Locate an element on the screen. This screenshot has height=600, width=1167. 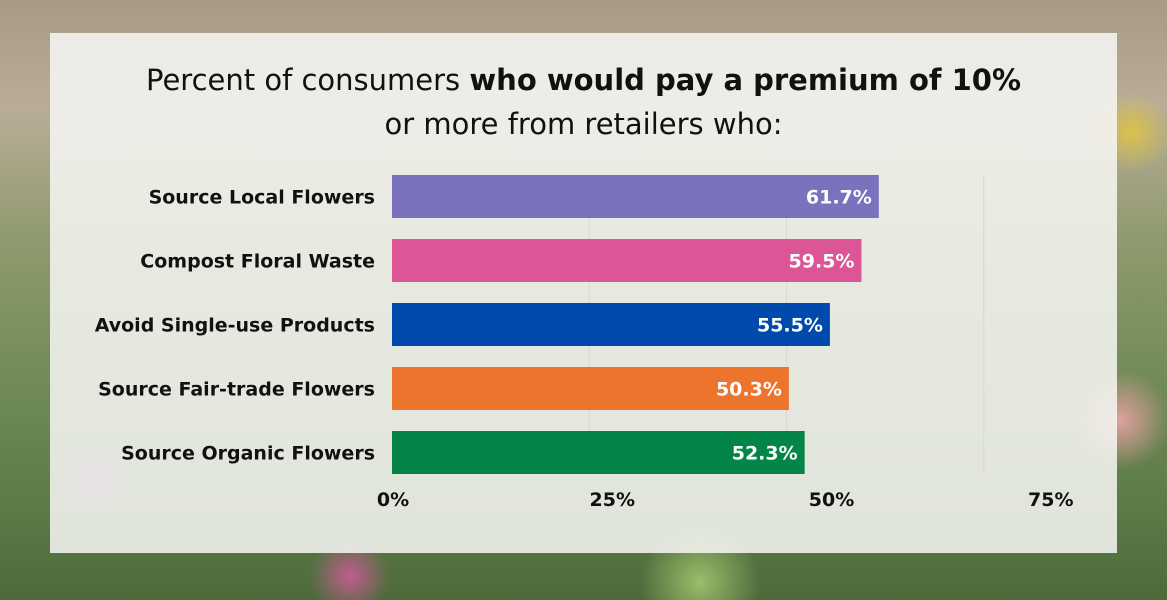
value-label: 55.5% is located at coordinates (790, 326).